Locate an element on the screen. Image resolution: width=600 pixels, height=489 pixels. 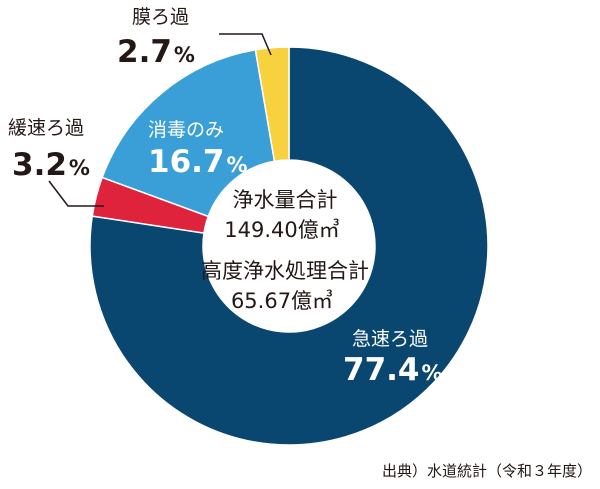
center-value-total: 149.40億㎥ is located at coordinates (281, 230).